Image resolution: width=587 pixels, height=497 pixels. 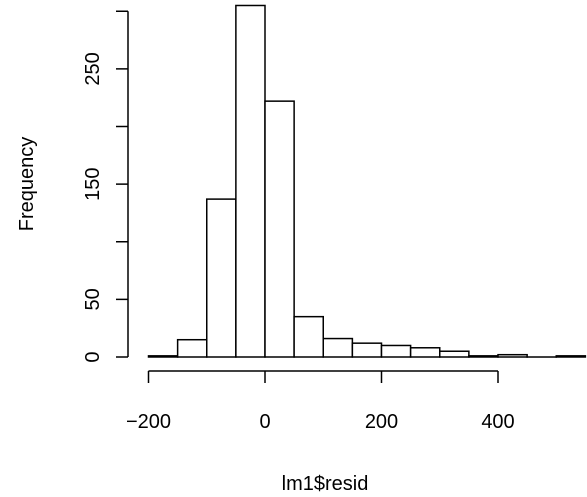 I want to click on x-tick-label: 400, so click(x=497, y=422).